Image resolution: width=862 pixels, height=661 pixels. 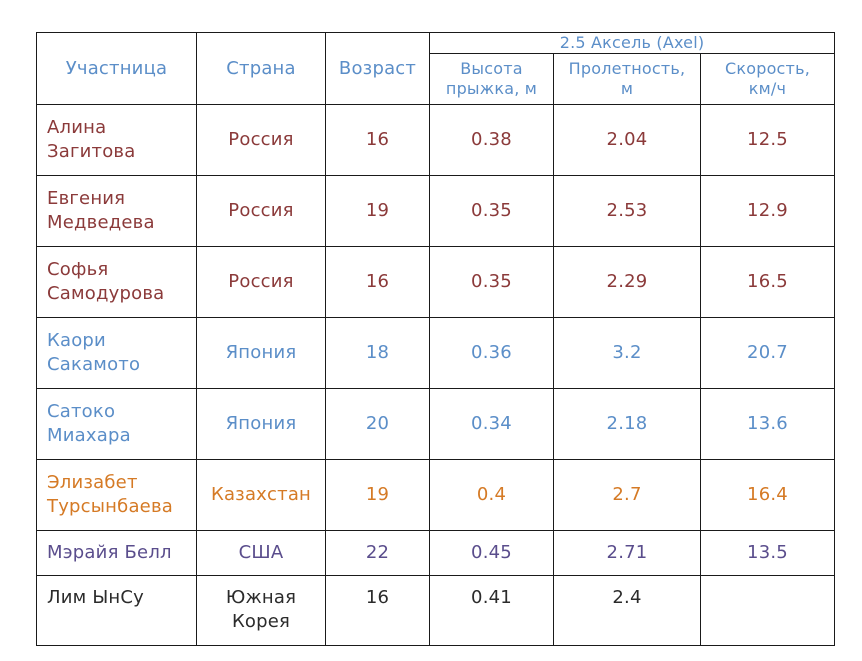 I want to click on table-row: Евгения Медведева Россия 19 0.35 2.53 12.9, so click(x=435, y=211).